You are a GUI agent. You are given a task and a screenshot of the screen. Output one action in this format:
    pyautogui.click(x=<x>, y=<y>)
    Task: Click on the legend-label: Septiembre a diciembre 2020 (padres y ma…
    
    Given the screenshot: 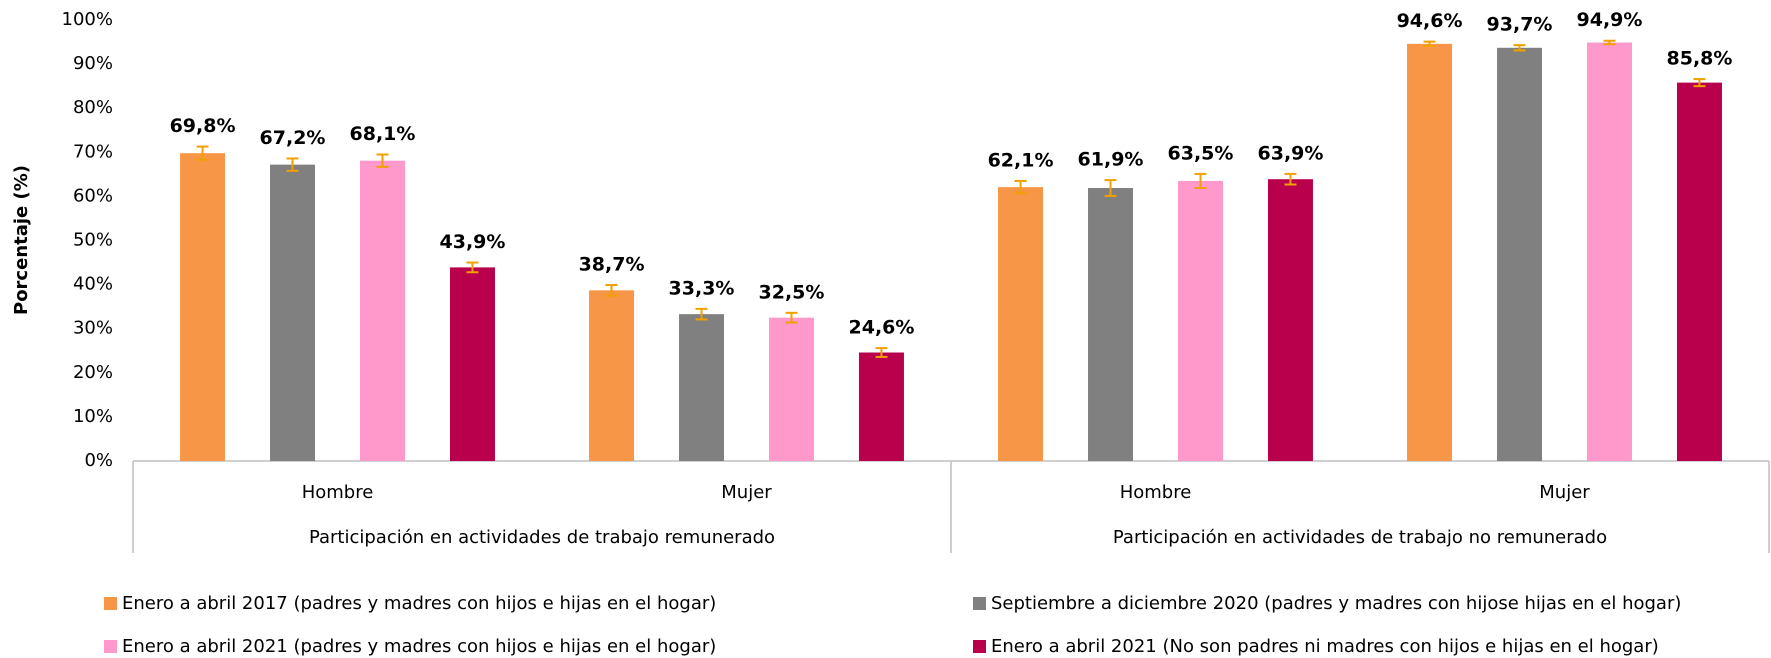 What is the action you would take?
    pyautogui.click(x=1336, y=603)
    